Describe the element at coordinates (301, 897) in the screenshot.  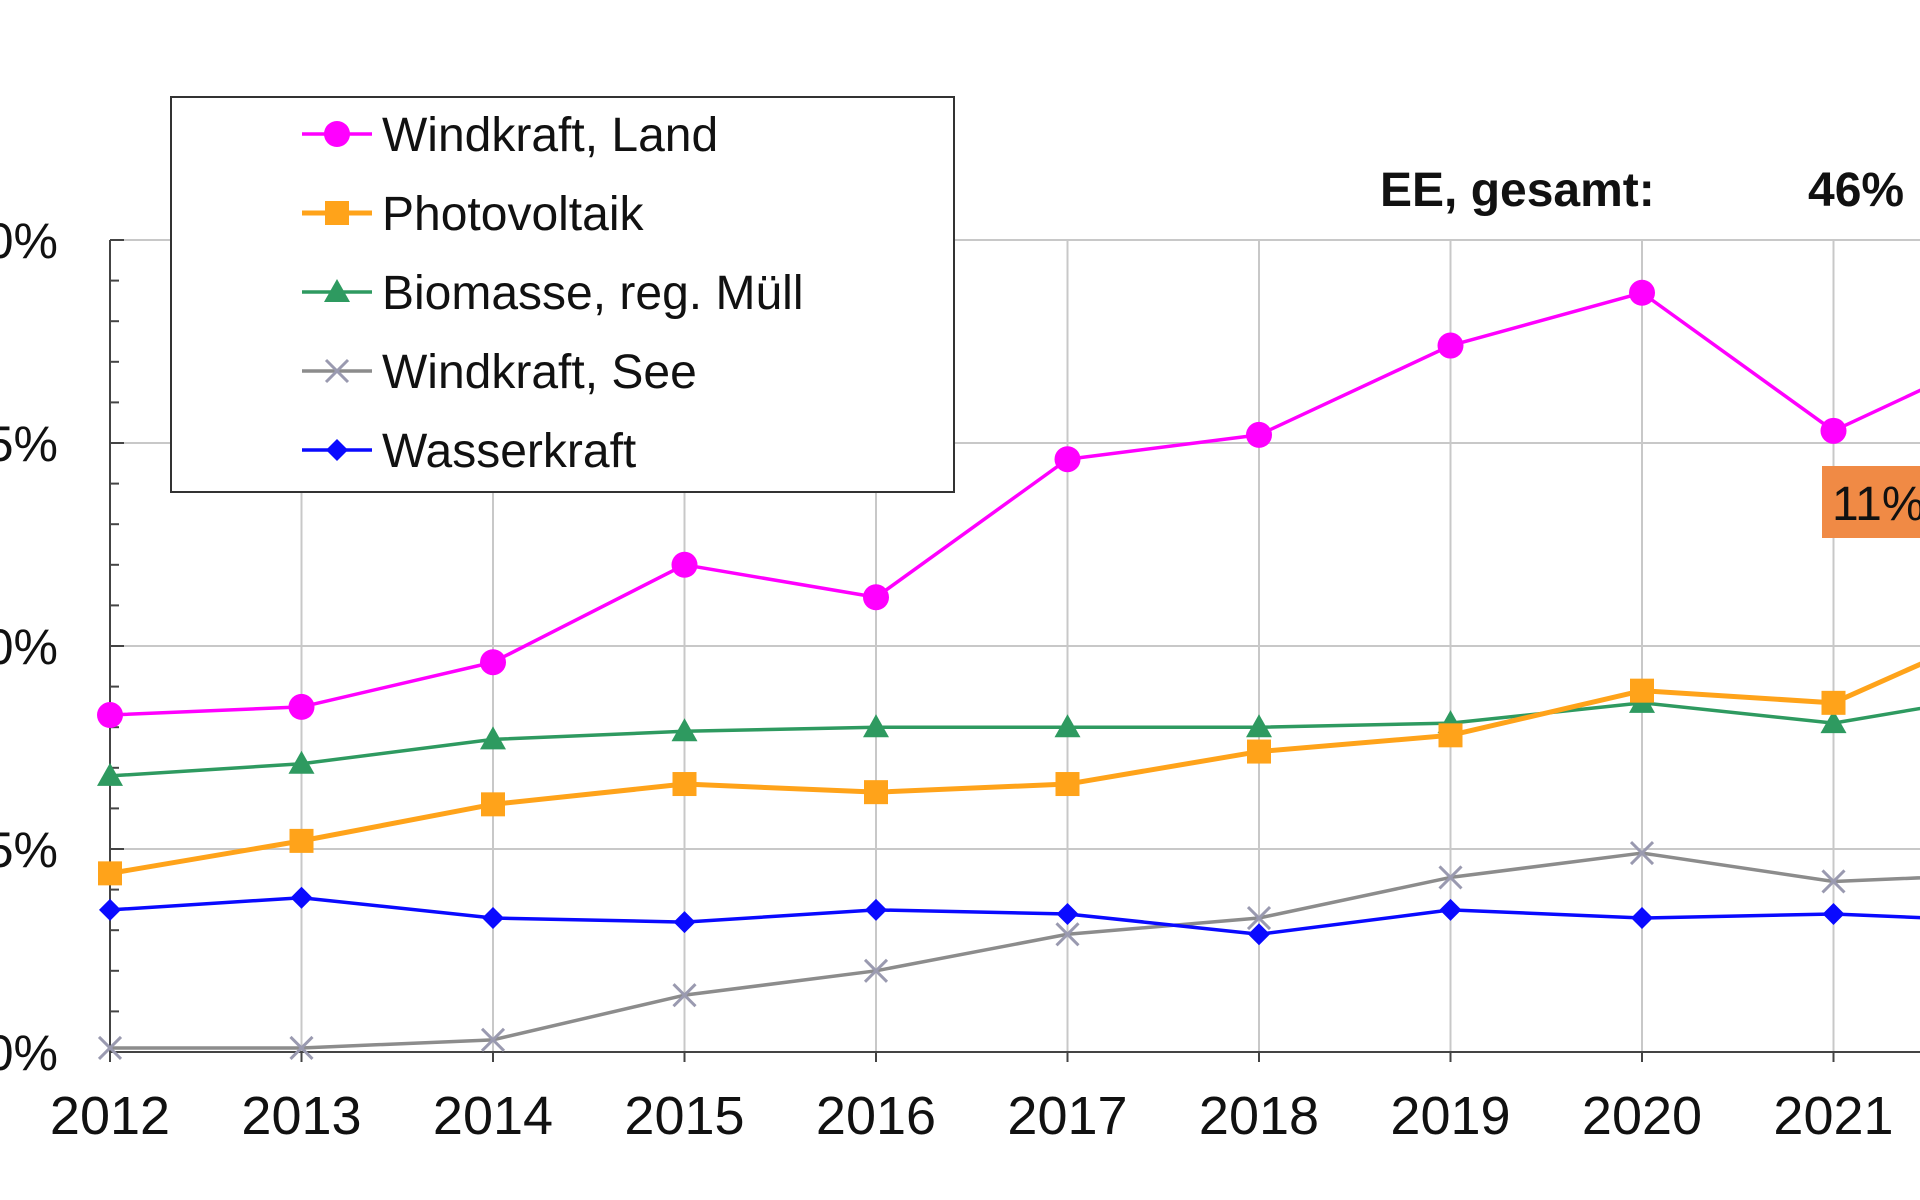
I see `data-point-wasserkraft-2013` at that location.